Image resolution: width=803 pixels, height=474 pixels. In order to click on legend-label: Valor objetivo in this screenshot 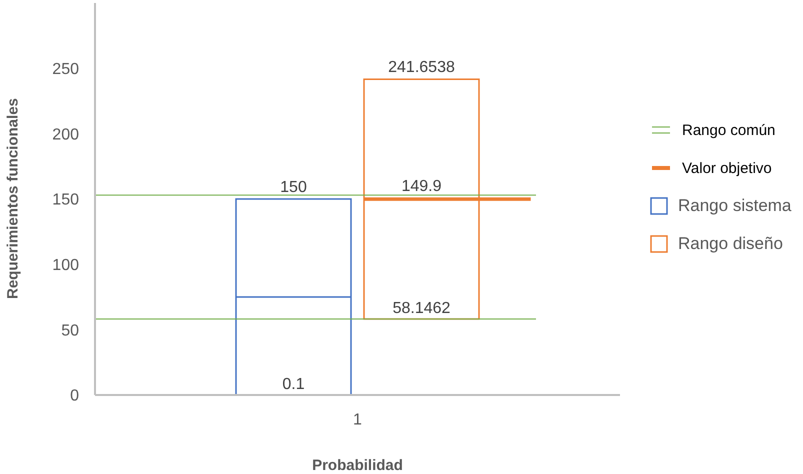, I will do `click(727, 168)`.